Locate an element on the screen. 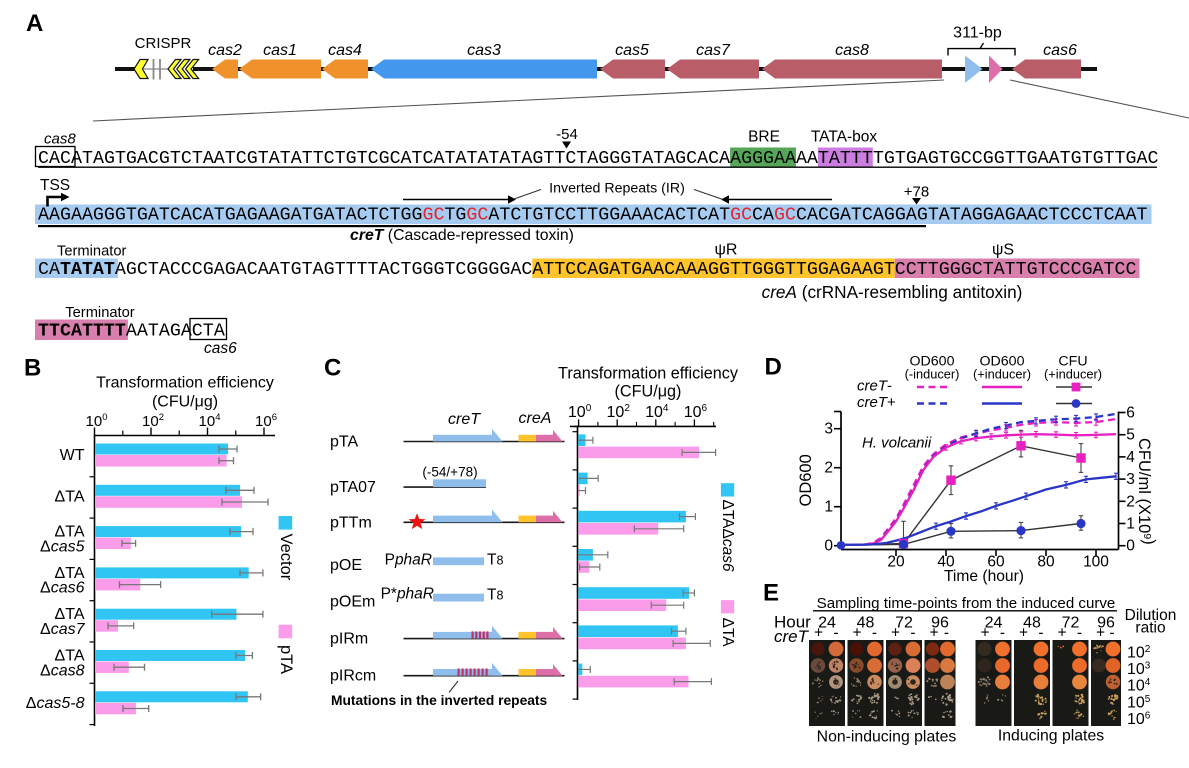 This screenshot has height=768, width=1189. svg-text: pTA is located at coordinates (344, 442).